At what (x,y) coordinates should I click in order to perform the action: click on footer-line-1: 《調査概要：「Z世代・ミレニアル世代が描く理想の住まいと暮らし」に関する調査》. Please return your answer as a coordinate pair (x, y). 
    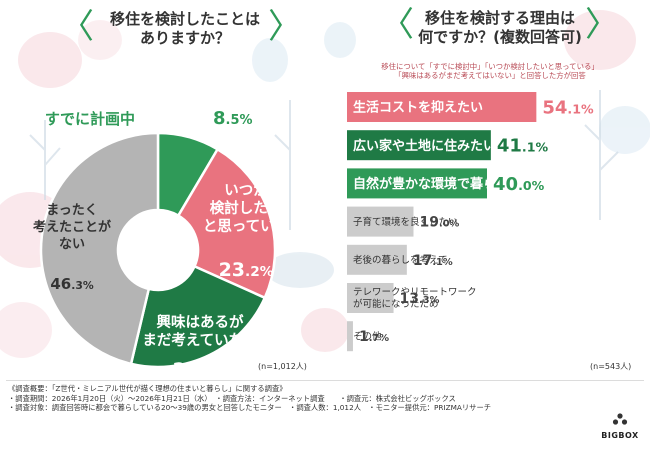
    Looking at the image, I should click on (147, 388).